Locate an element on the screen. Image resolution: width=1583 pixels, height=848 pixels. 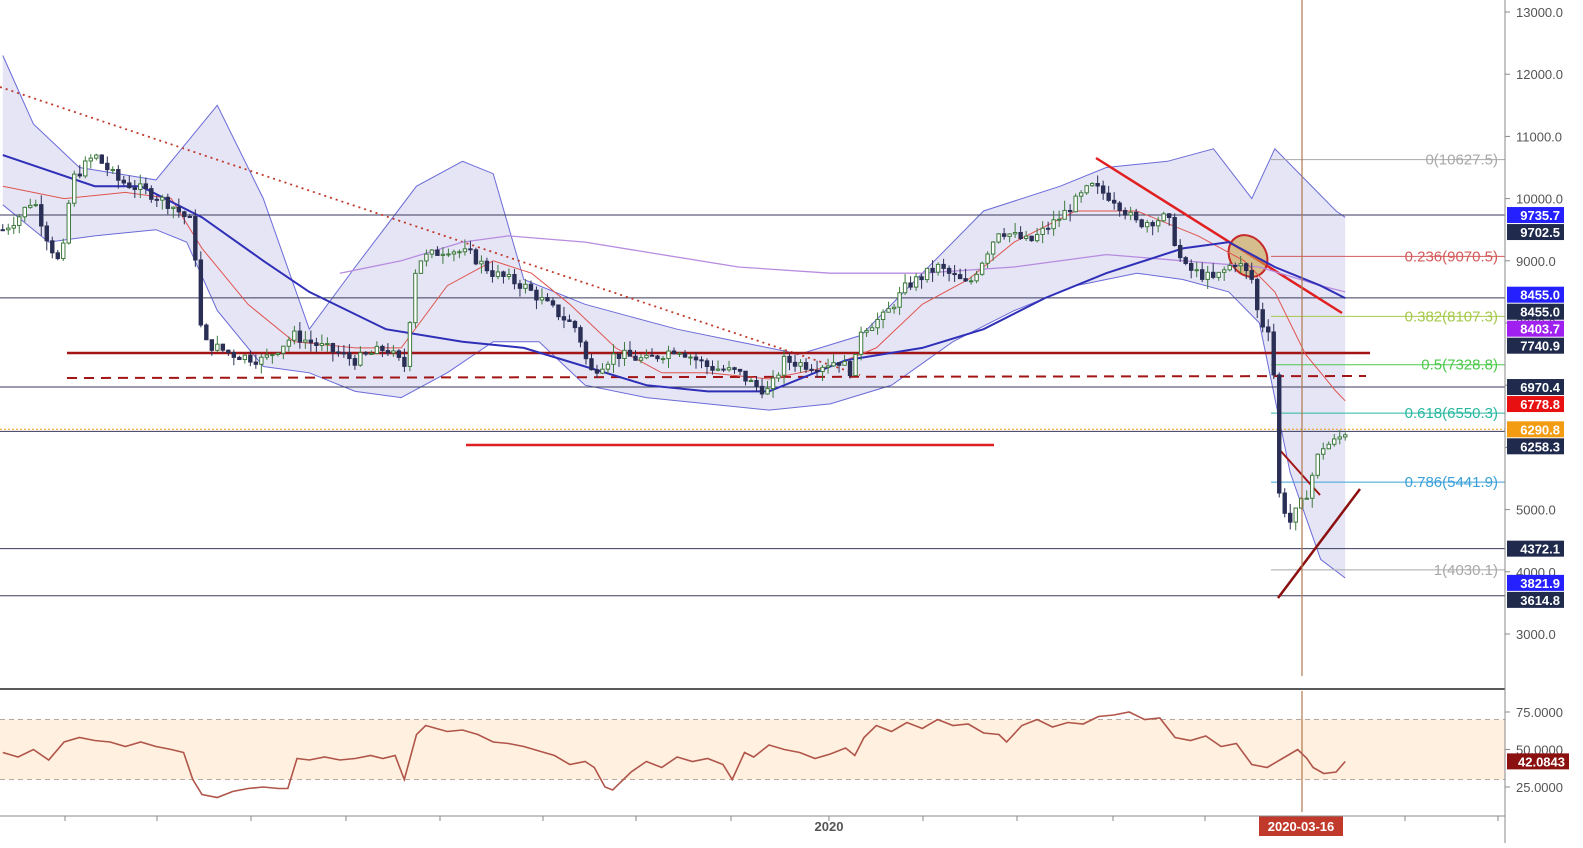
price-tick-label: 10000.0 is located at coordinates (1539, 199).